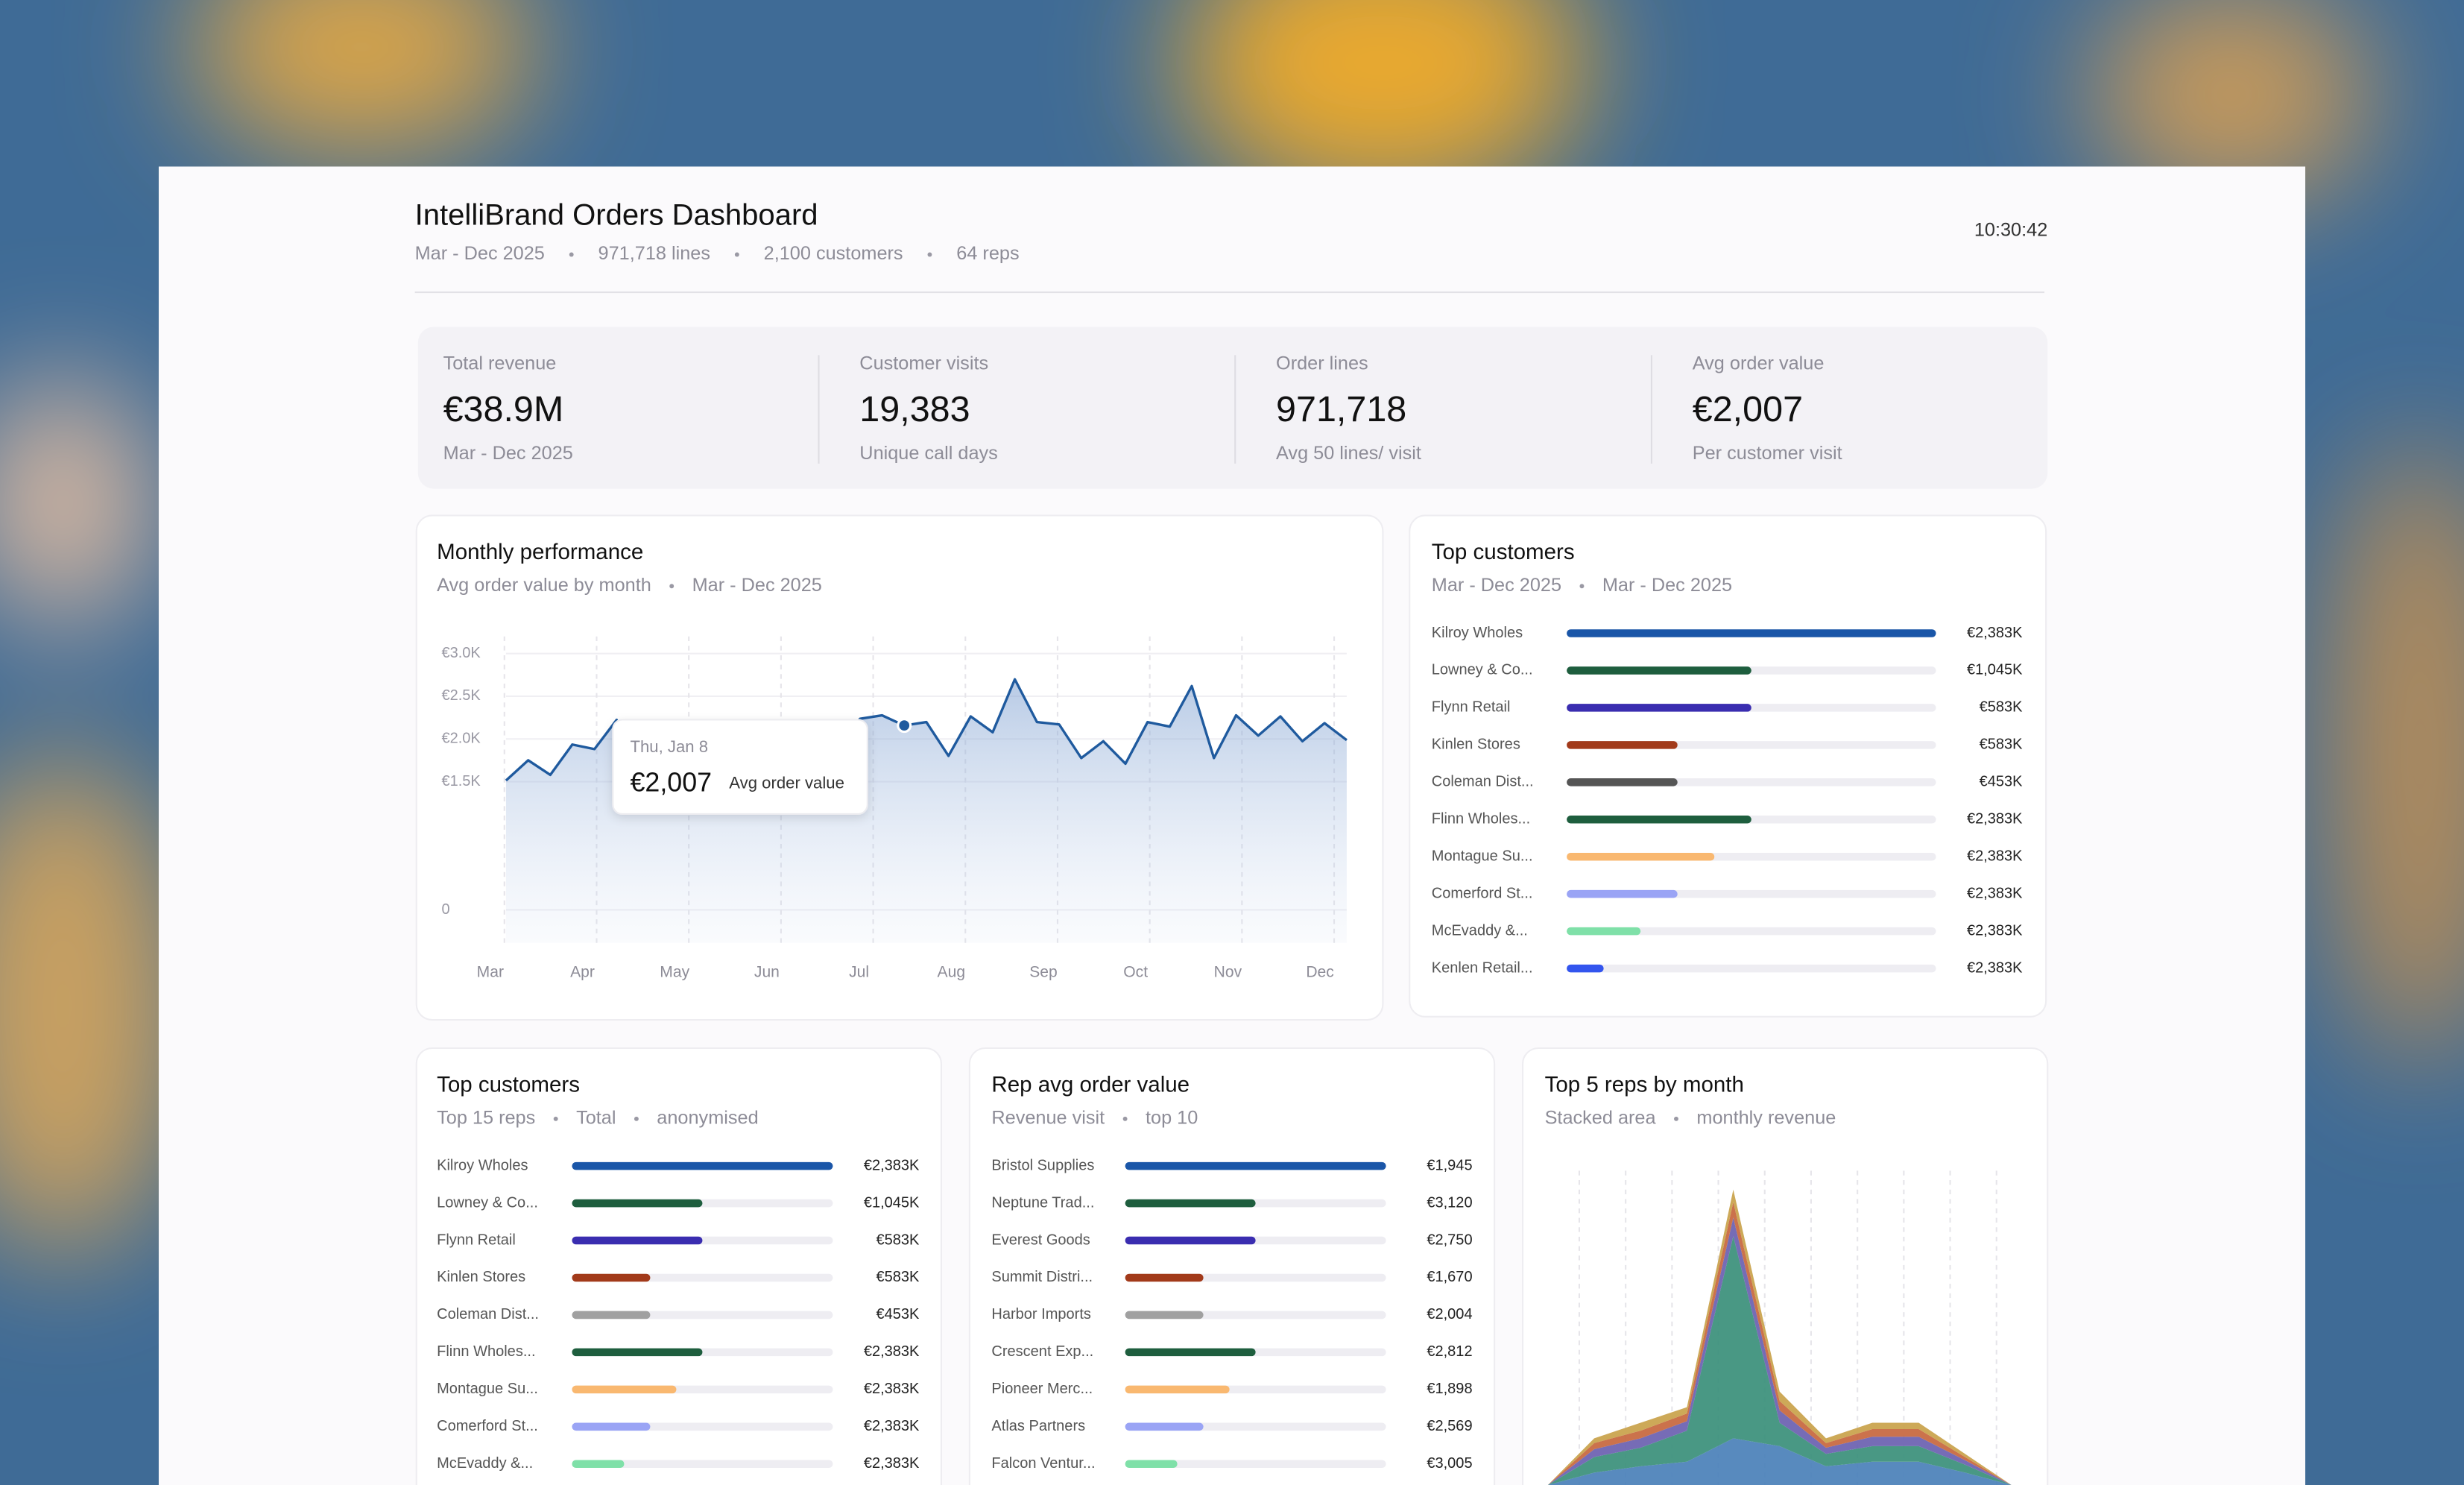 This screenshot has width=2464, height=1485. I want to click on x-tick-label: Sep, so click(1043, 971).